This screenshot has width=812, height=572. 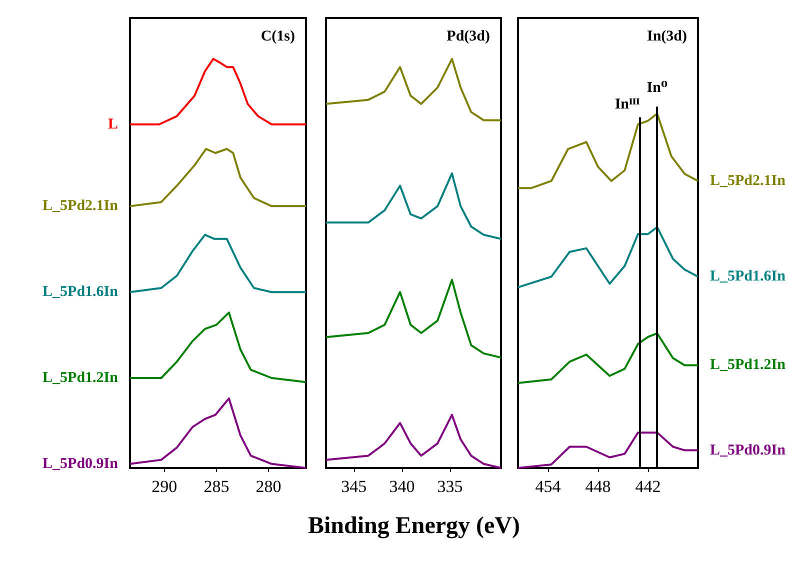 I want to click on x-axis-title: Binding Energy (eV), so click(x=413, y=526).